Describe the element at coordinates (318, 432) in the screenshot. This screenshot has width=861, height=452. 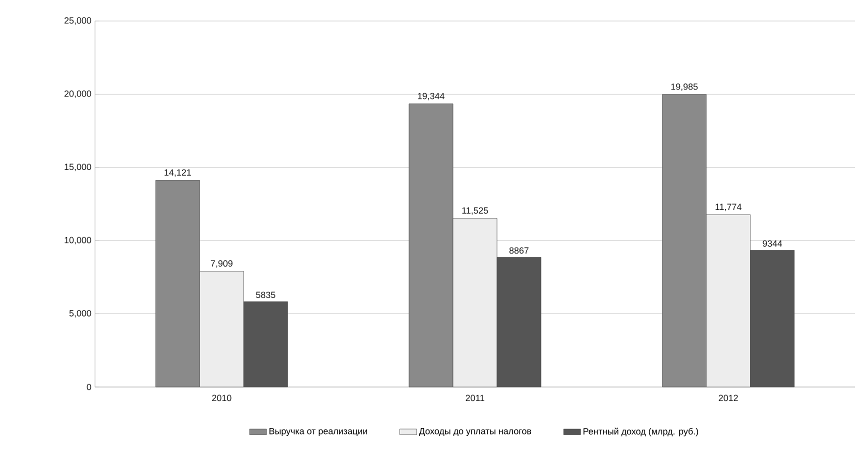
I see `legend-label: Выручка от реализации` at that location.